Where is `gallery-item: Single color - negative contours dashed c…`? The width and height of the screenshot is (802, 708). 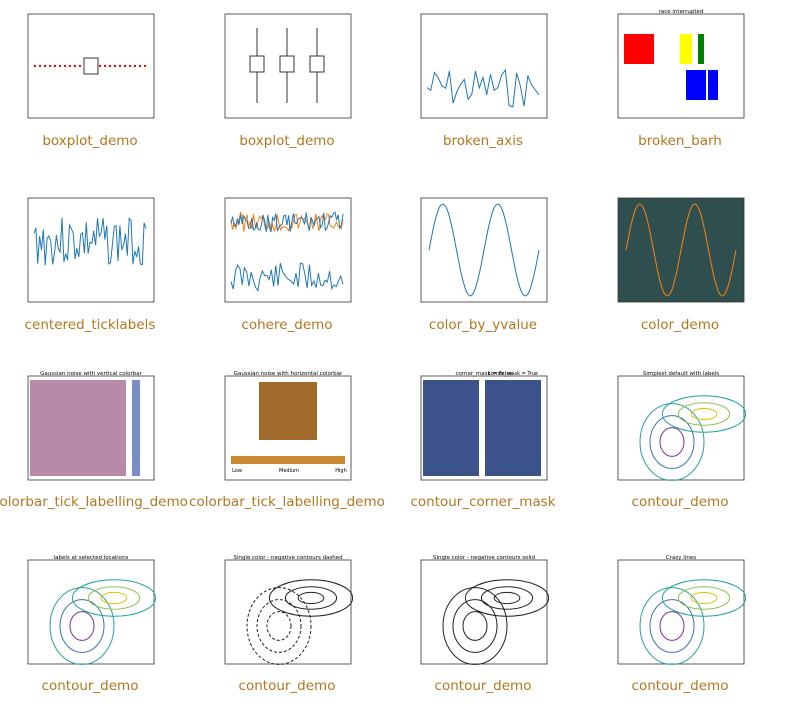 gallery-item: Single color - negative contours dashed c… is located at coordinates (287, 631).